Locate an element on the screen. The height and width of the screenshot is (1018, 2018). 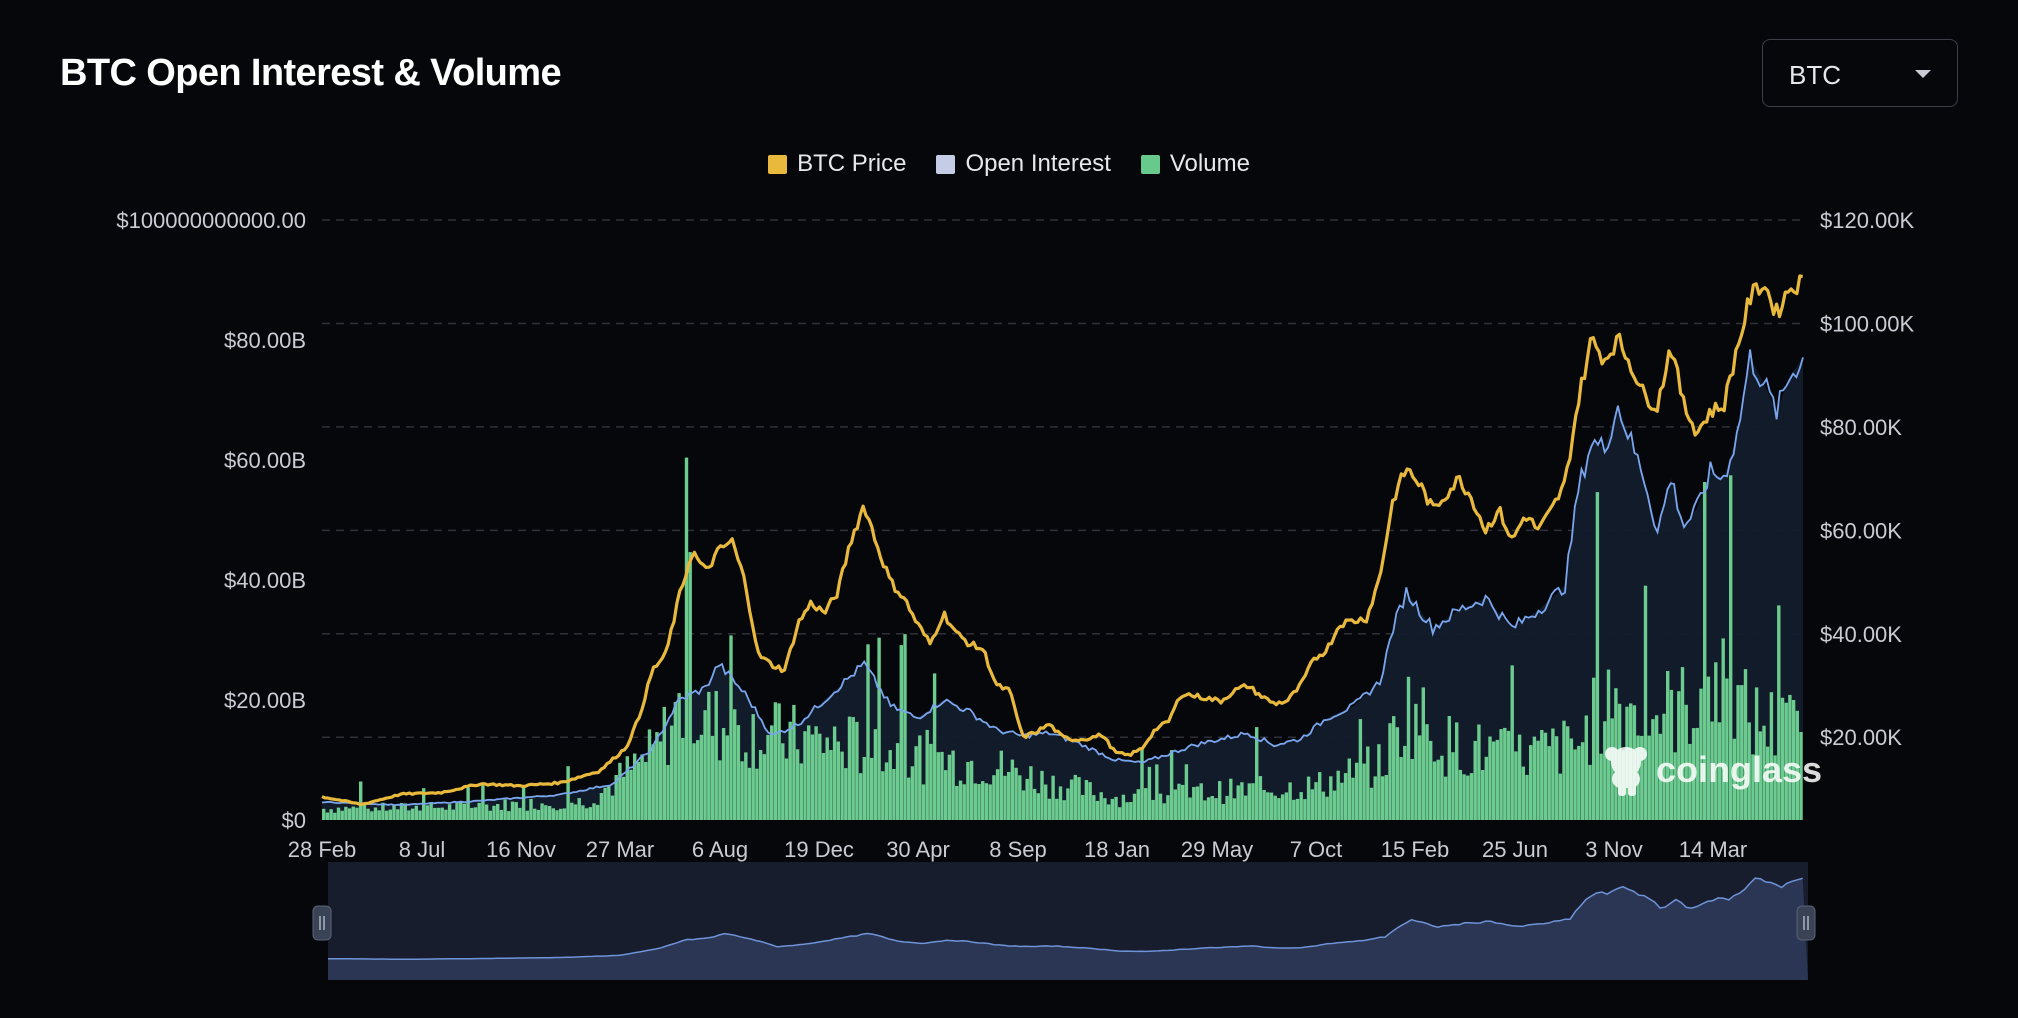
navigator-handle-right is located at coordinates (1806, 923).